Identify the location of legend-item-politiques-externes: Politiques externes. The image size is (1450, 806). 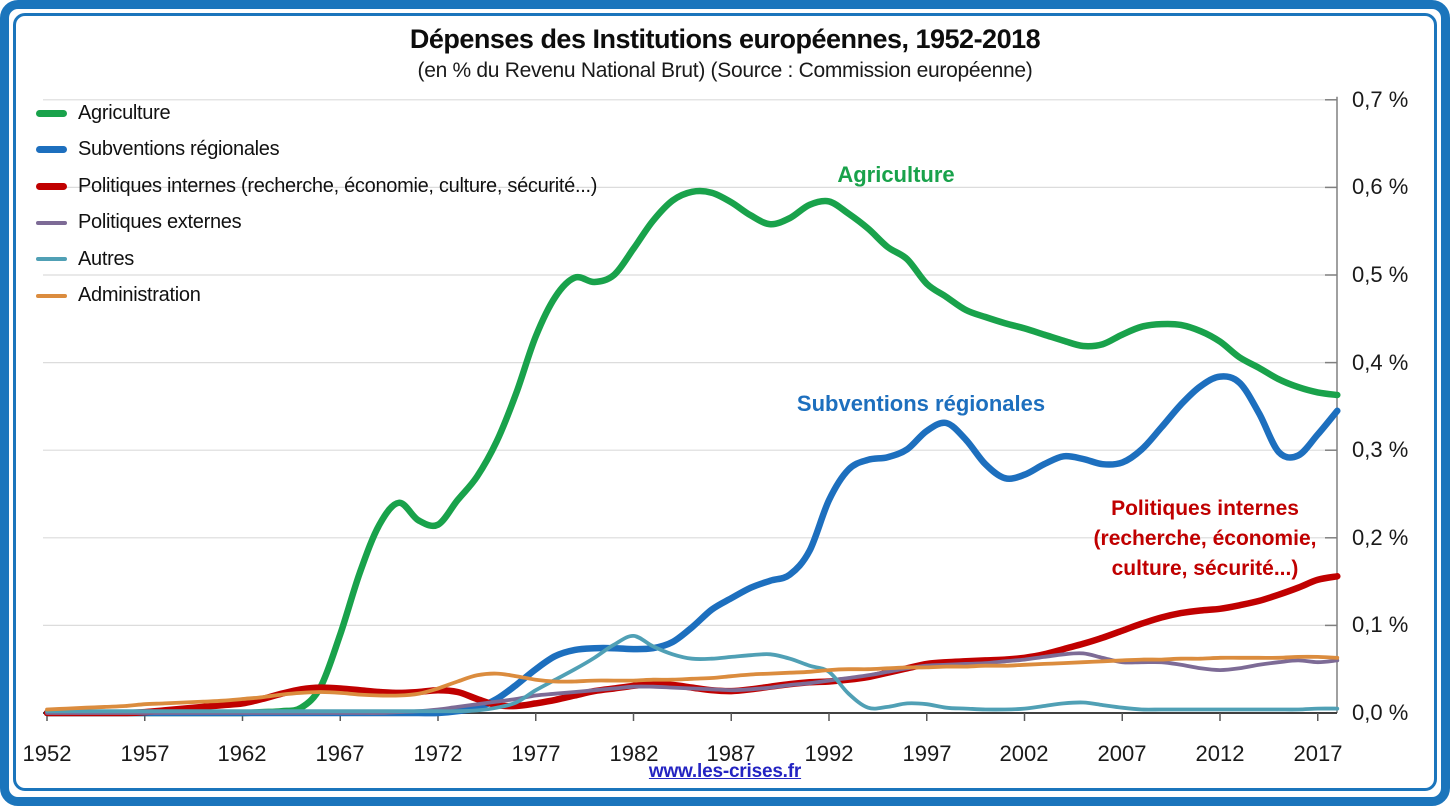
(316, 223).